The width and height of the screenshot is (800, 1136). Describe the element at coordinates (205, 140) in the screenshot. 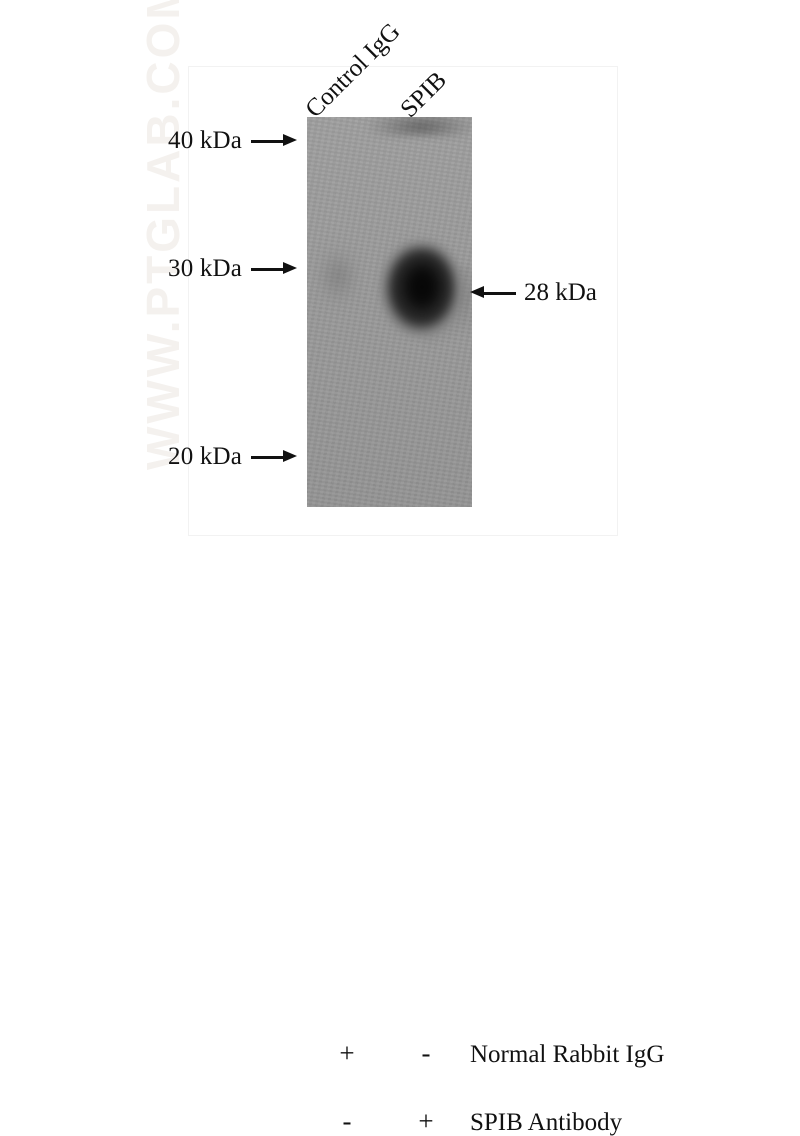

I see `ladder-label-40kda: 40 kDa` at that location.